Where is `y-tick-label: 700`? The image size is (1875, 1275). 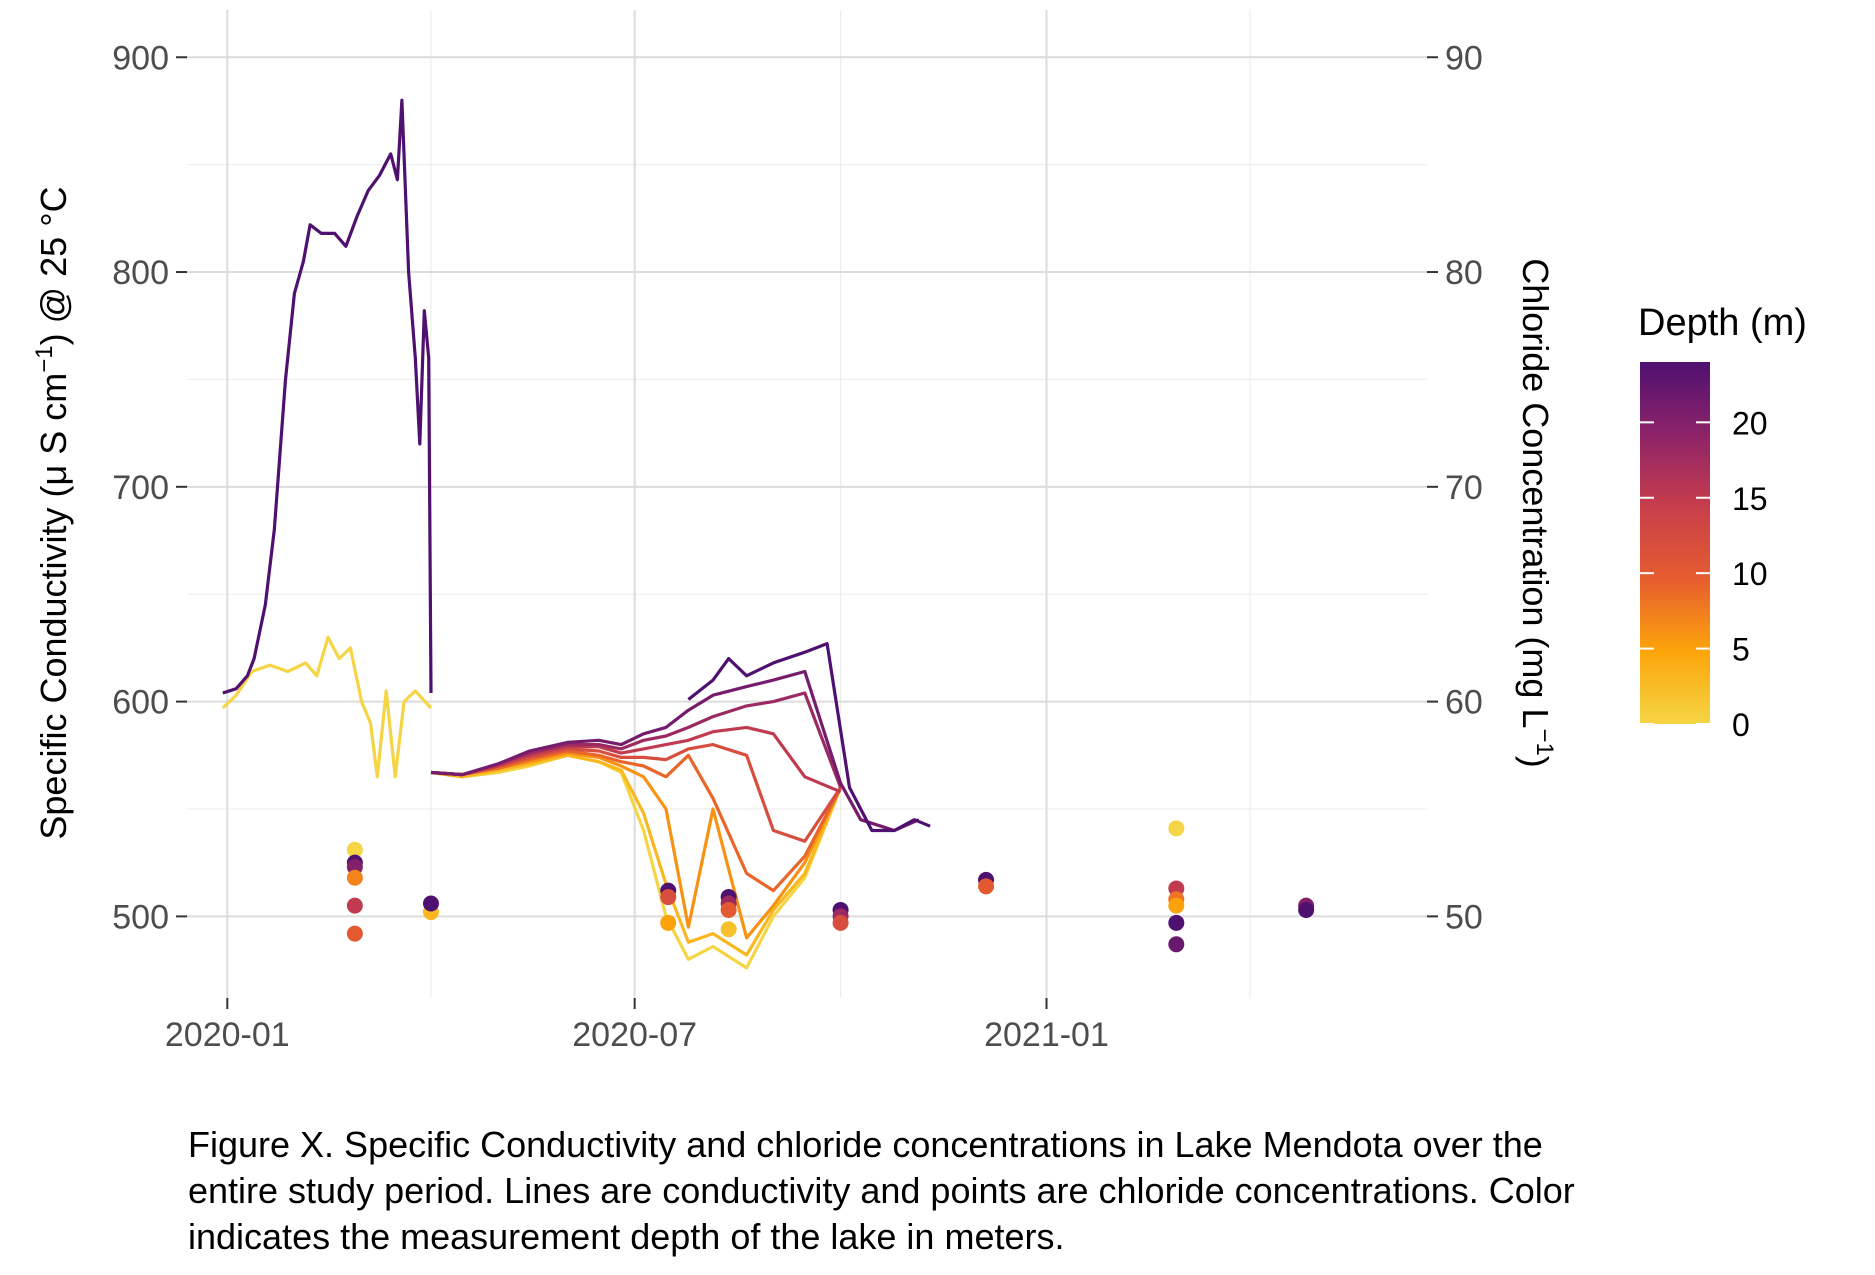 y-tick-label: 700 is located at coordinates (140, 488).